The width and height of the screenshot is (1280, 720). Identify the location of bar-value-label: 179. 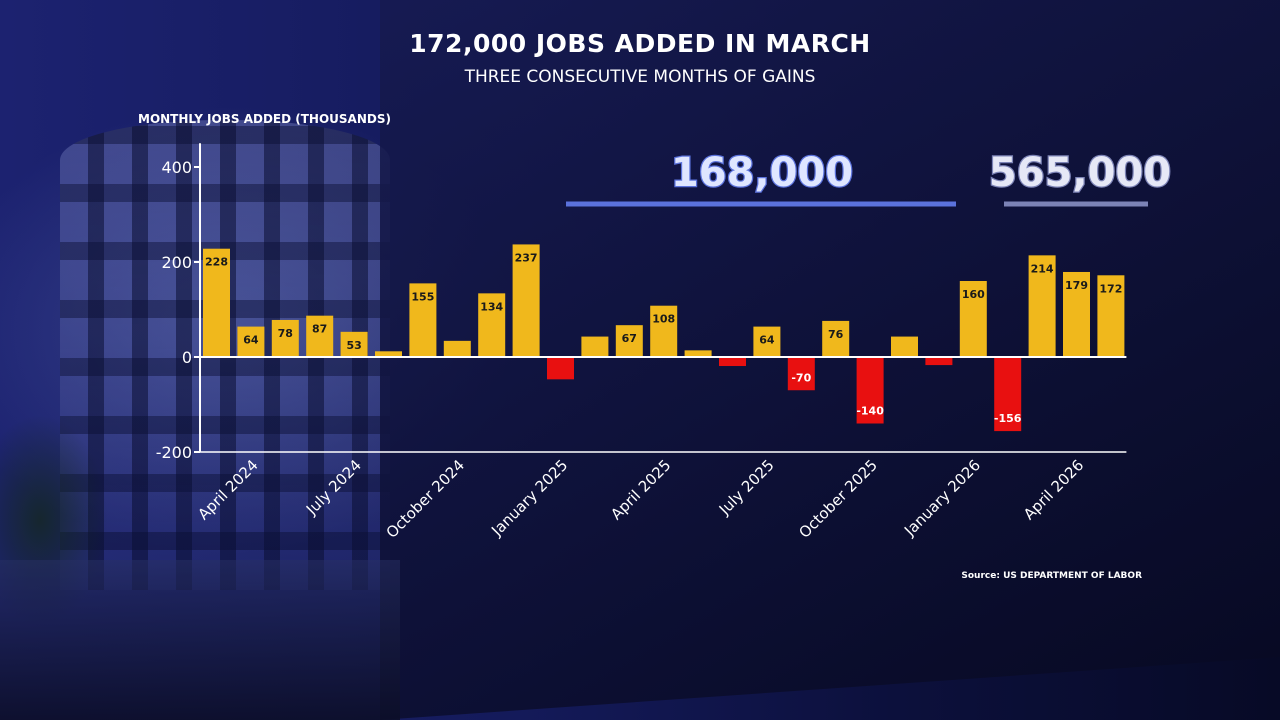
(1076, 285).